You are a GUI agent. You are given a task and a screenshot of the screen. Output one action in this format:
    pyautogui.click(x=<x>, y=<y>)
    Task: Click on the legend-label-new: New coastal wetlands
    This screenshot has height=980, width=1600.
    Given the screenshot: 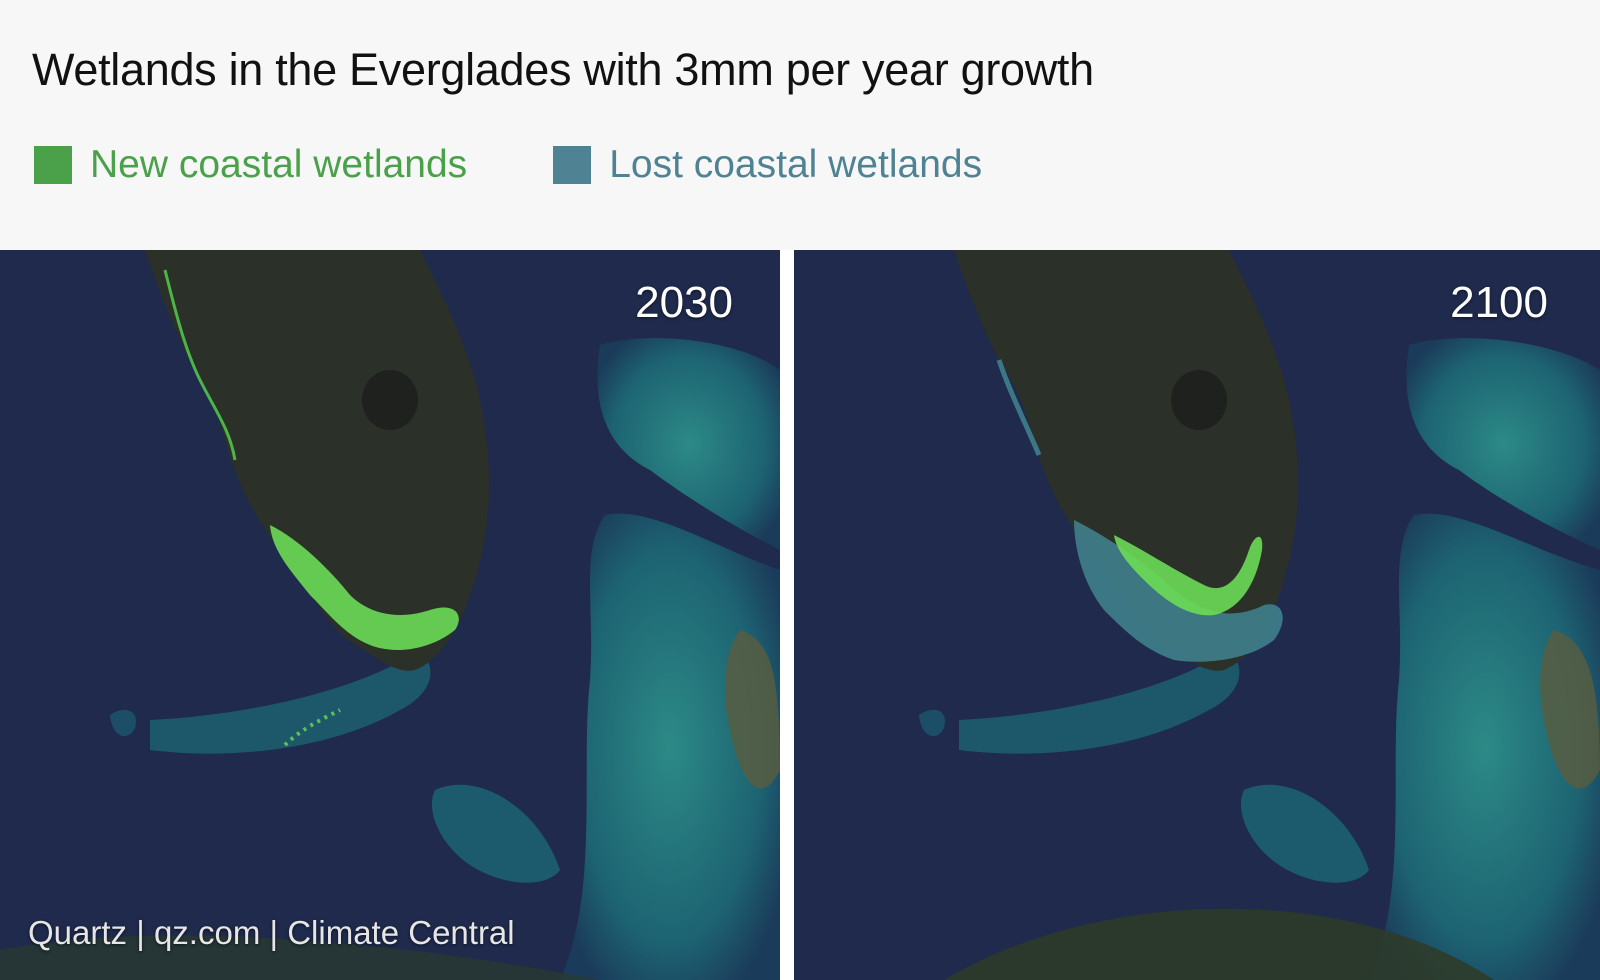 What is the action you would take?
    pyautogui.click(x=279, y=164)
    